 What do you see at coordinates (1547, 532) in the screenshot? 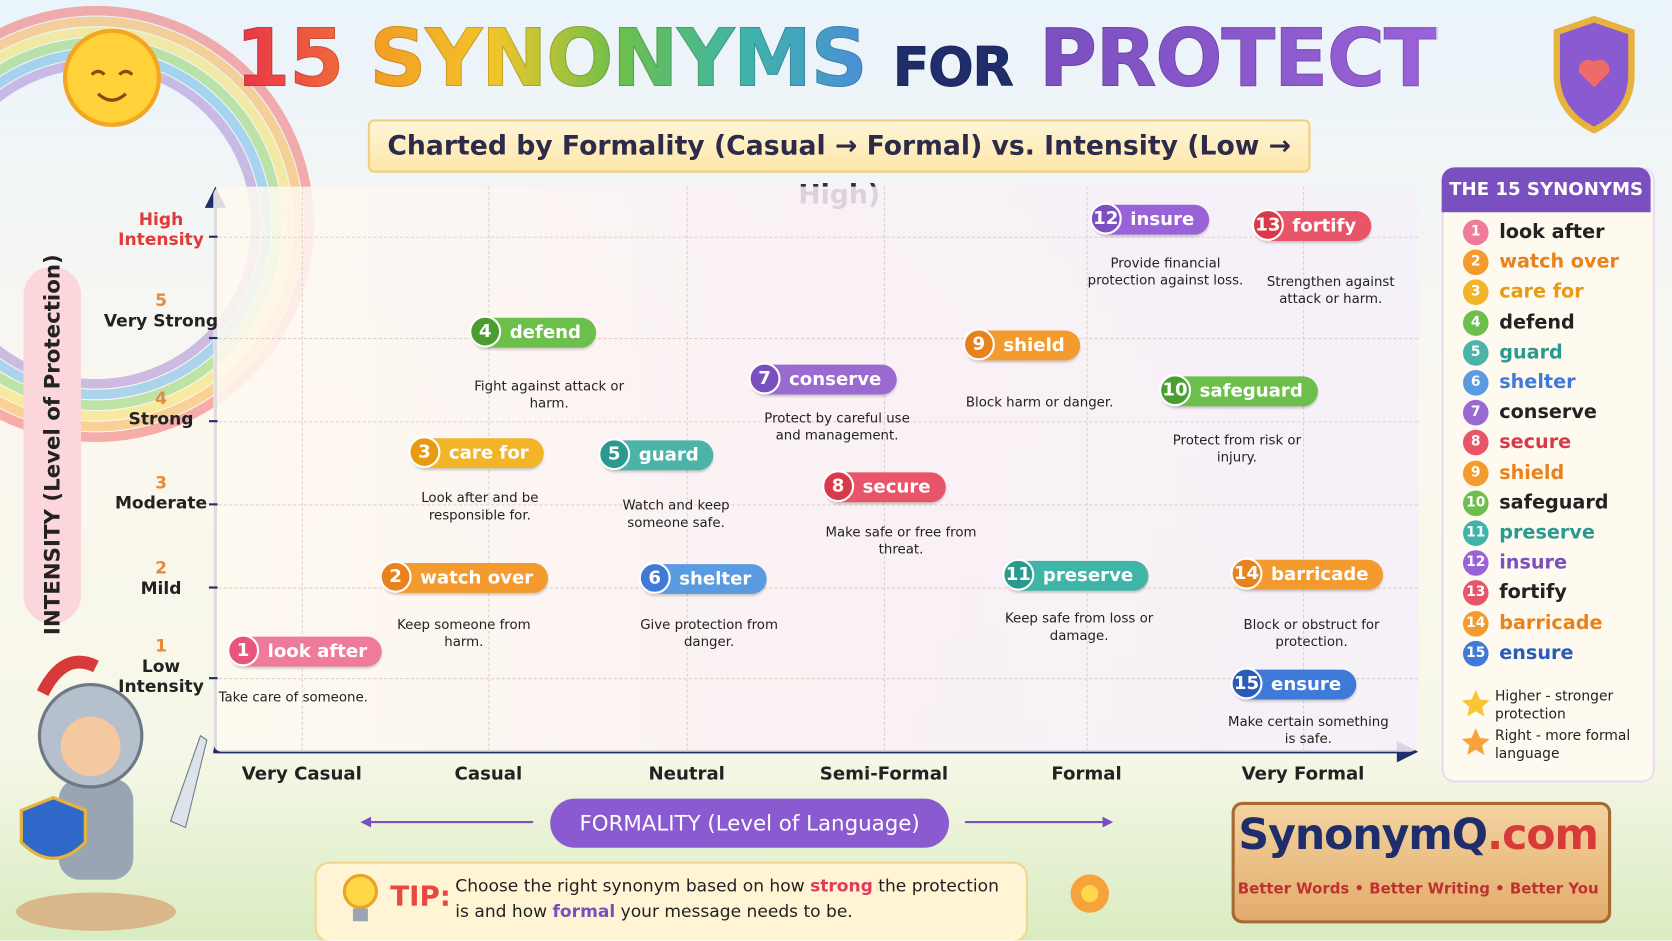
I see `legend-word: preserve` at bounding box center [1547, 532].